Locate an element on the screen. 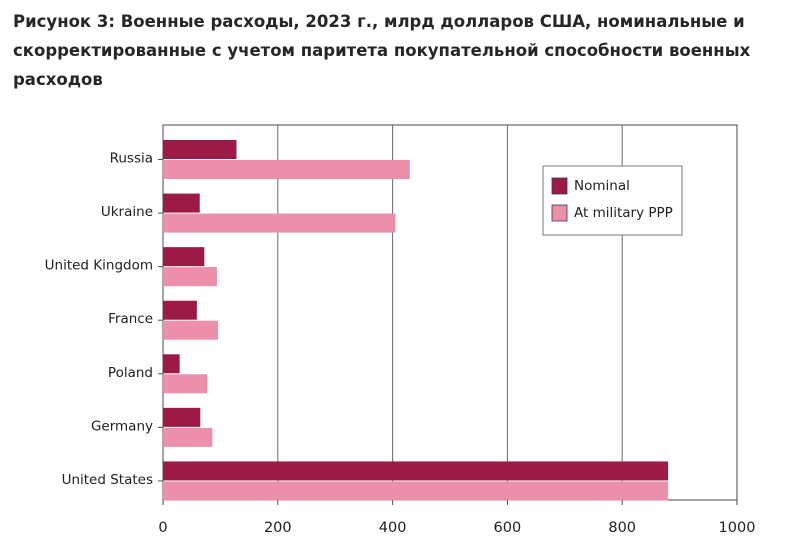 This screenshot has width=800, height=551. y-tick-label-poland: Poland is located at coordinates (130, 373).